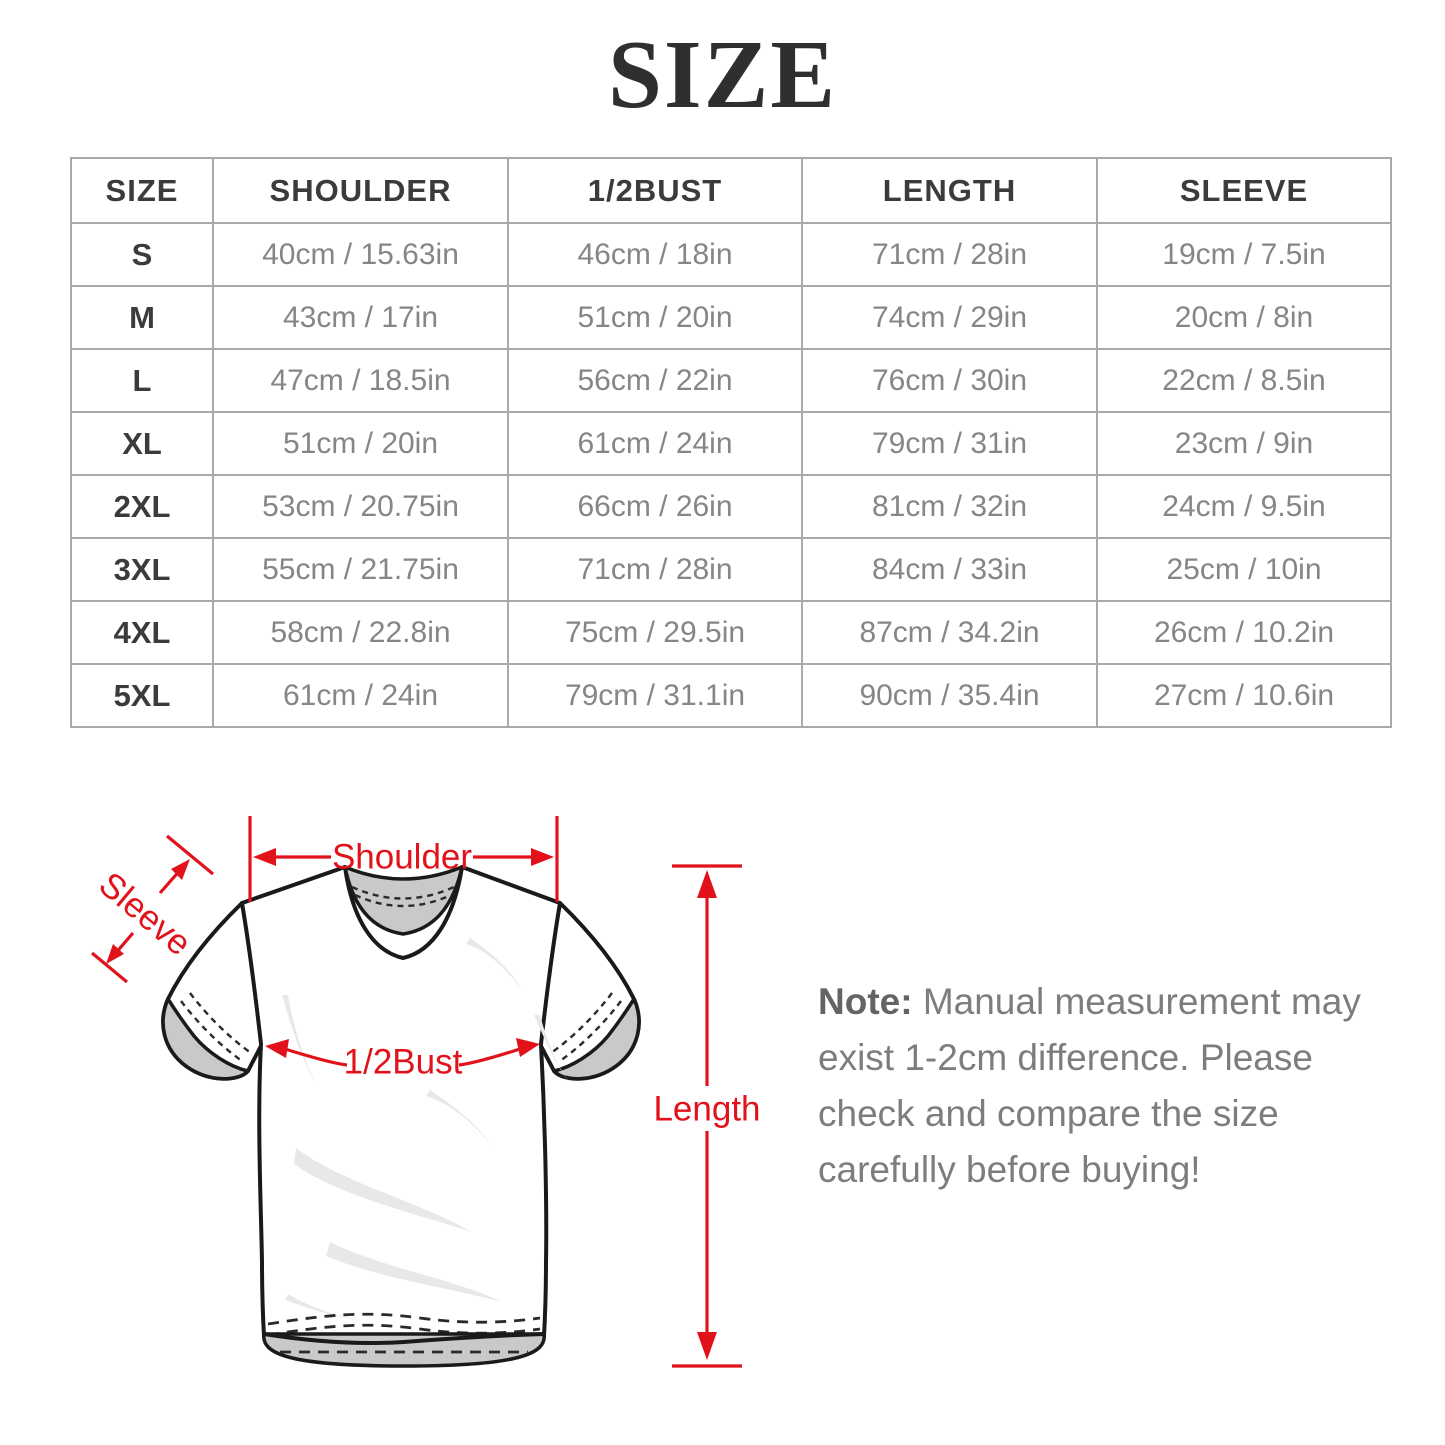 The width and height of the screenshot is (1445, 1445). Describe the element at coordinates (655, 254) in the screenshot. I see `bust-cell: 46cm / 18in` at that location.